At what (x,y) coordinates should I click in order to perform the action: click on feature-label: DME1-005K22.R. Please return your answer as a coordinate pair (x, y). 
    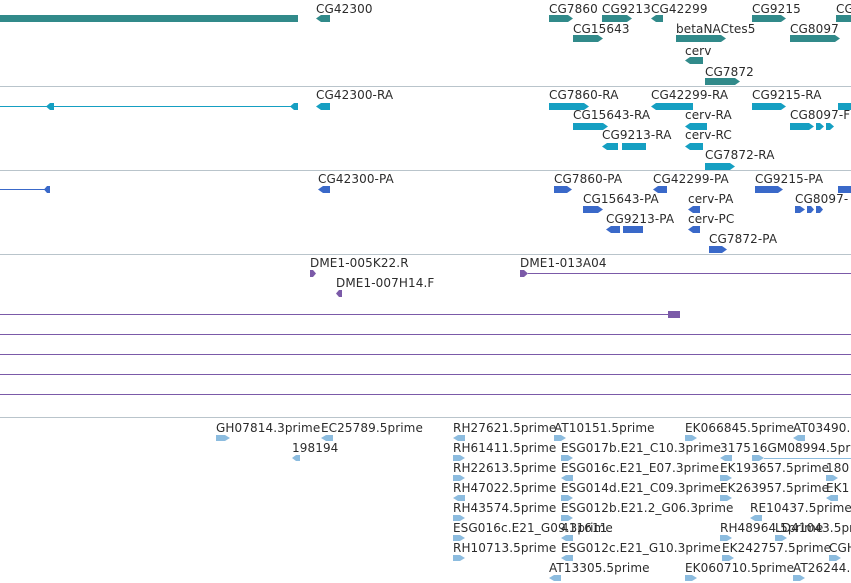
    Looking at the image, I should click on (359, 263).